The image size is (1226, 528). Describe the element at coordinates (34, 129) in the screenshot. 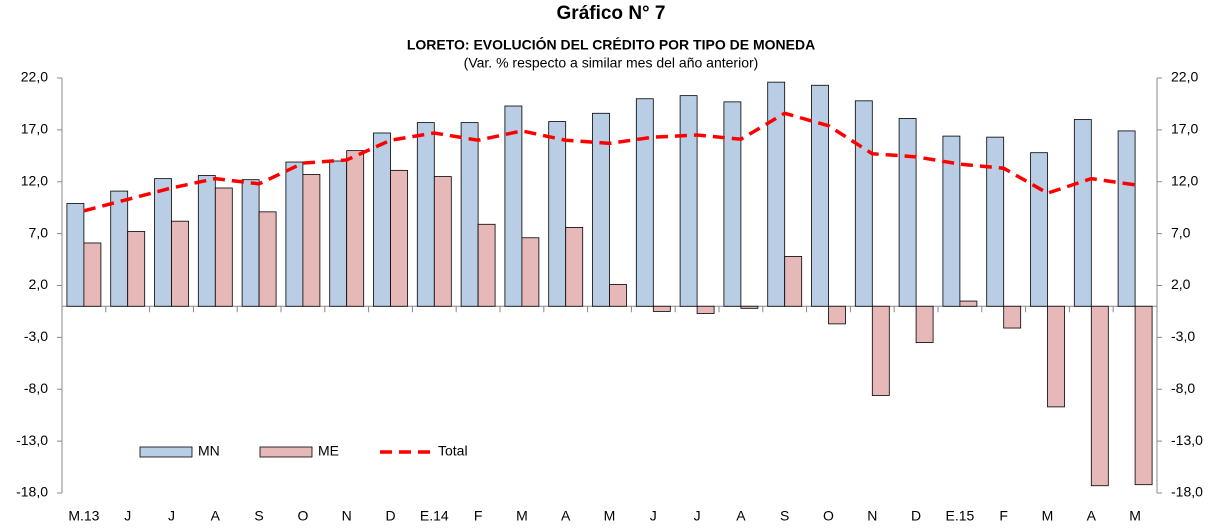

I see `y-tick-label: 17,0` at that location.